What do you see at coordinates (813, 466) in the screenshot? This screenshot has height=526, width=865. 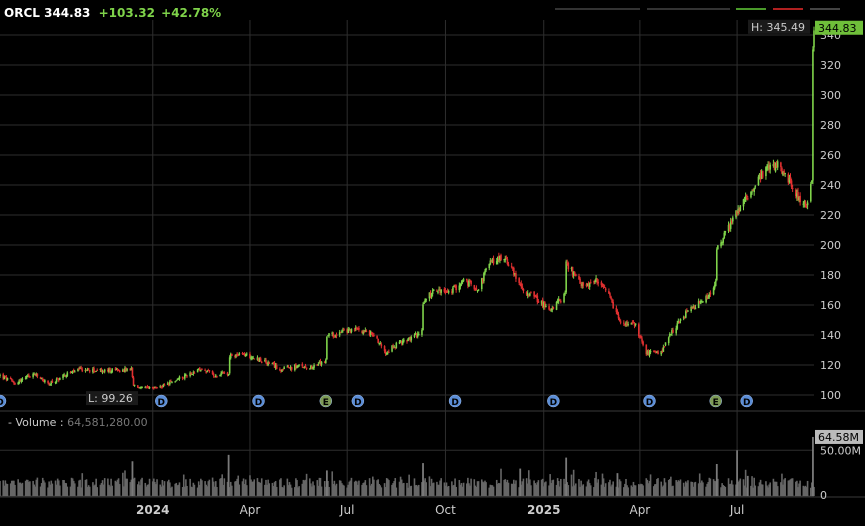 I see `volume-spike-bar` at bounding box center [813, 466].